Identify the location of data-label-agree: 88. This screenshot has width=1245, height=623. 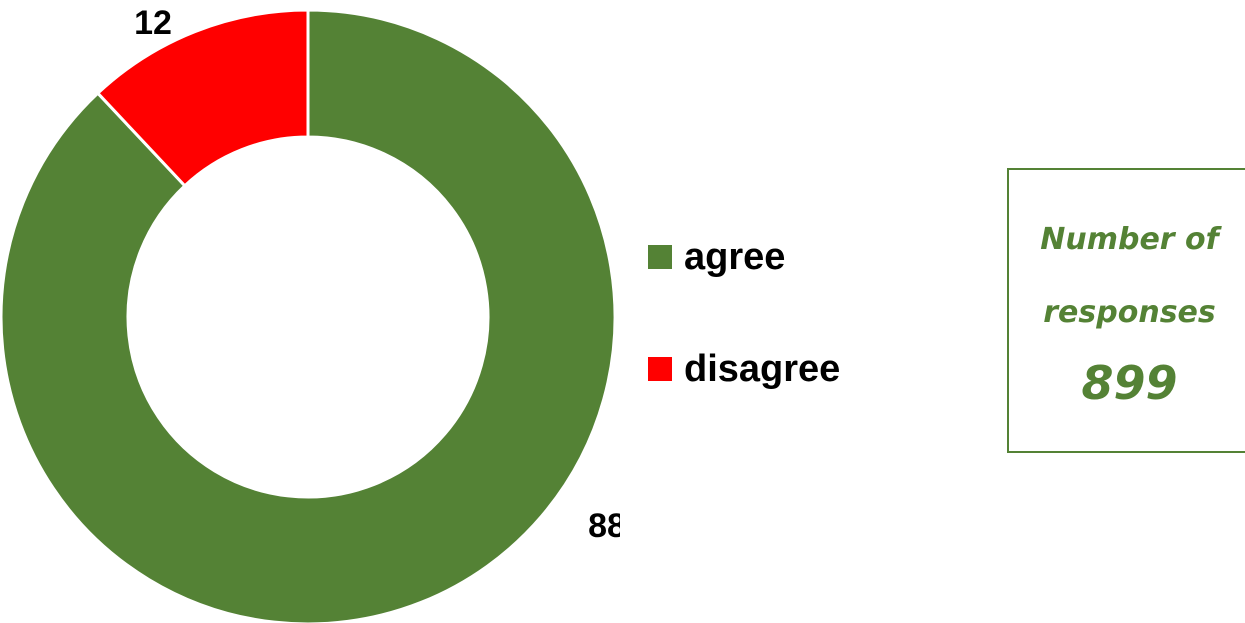
(604, 526).